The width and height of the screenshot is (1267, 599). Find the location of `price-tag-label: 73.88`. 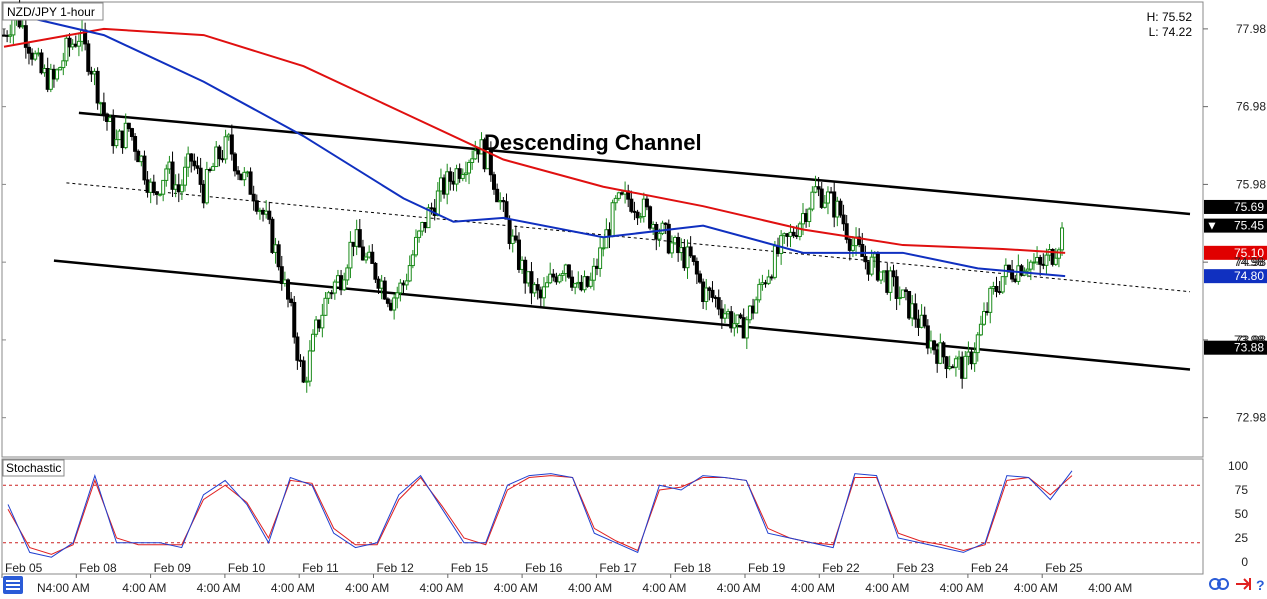

price-tag-label: 73.88 is located at coordinates (1249, 348).